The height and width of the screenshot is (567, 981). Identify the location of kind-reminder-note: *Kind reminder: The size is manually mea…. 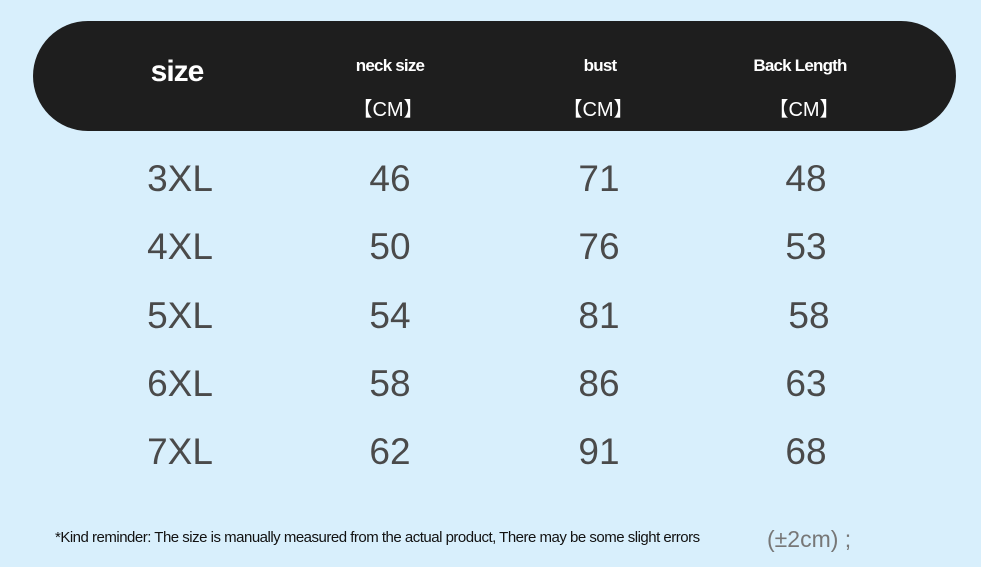
(377, 537).